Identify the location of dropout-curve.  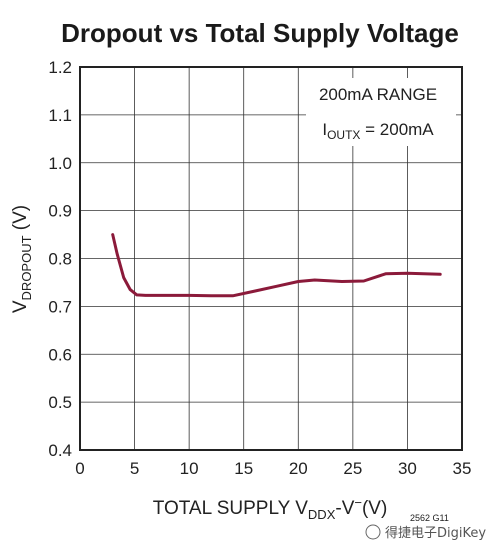
(276, 265).